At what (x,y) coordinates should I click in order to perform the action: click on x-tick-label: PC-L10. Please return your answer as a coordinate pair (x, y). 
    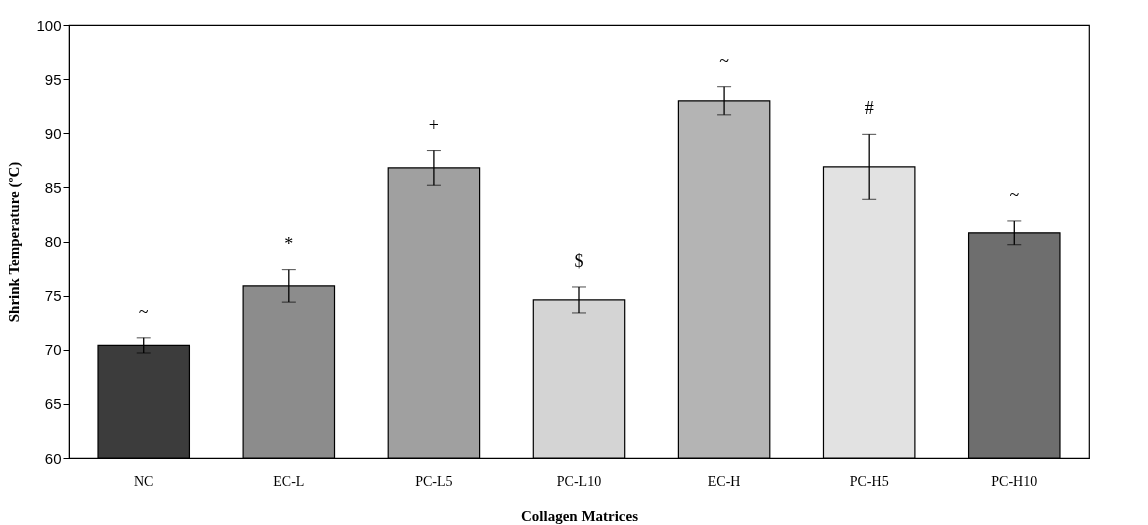
    Looking at the image, I should click on (579, 481).